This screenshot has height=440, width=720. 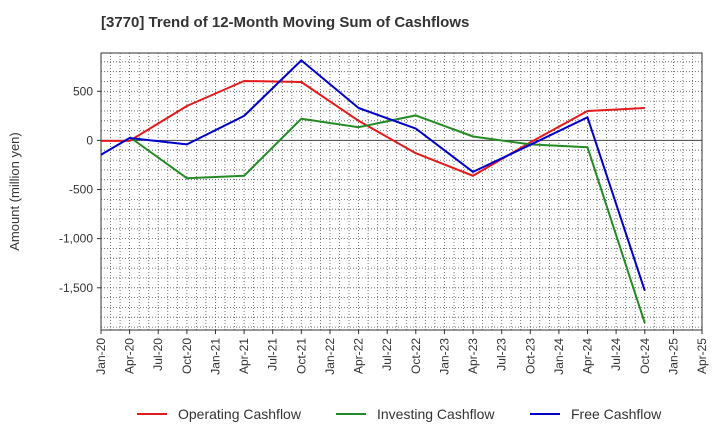 I want to click on legend-item-investing-cashflow: Investing Cashflow, so click(x=415, y=414).